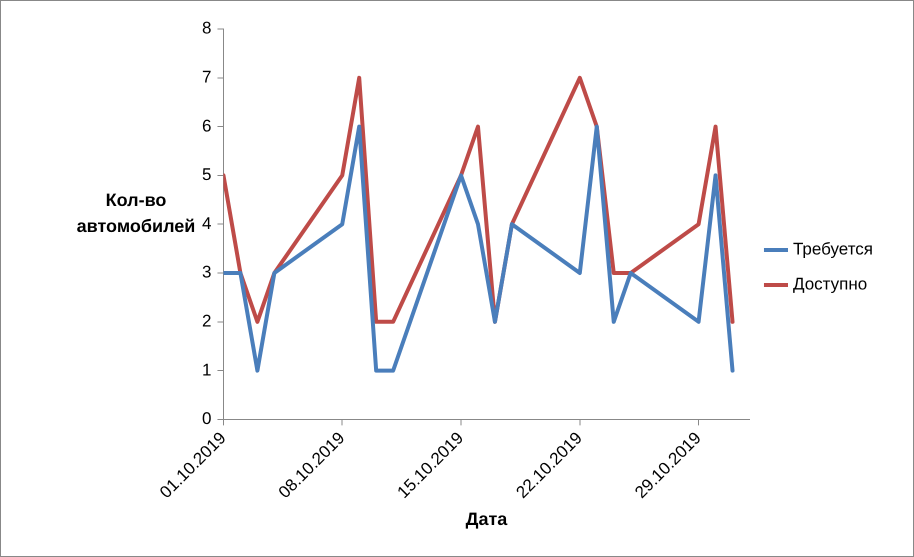 The image size is (914, 557). I want to click on legend-label: Требуется, so click(833, 249).